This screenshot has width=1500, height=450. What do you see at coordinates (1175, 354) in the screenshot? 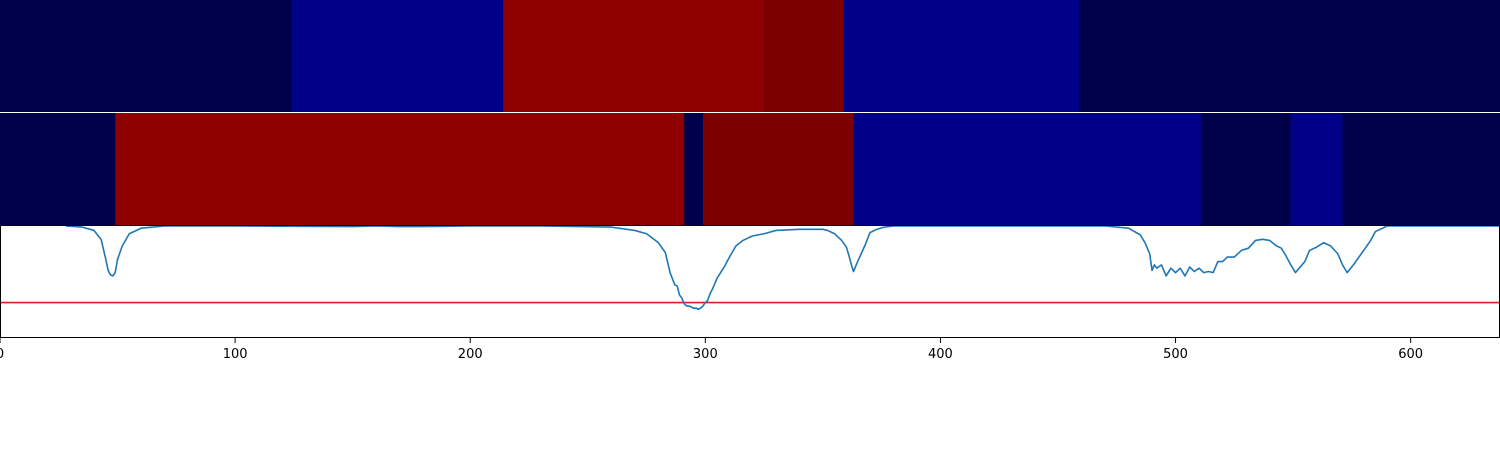
I see `x-tick-label-5: 500` at bounding box center [1175, 354].